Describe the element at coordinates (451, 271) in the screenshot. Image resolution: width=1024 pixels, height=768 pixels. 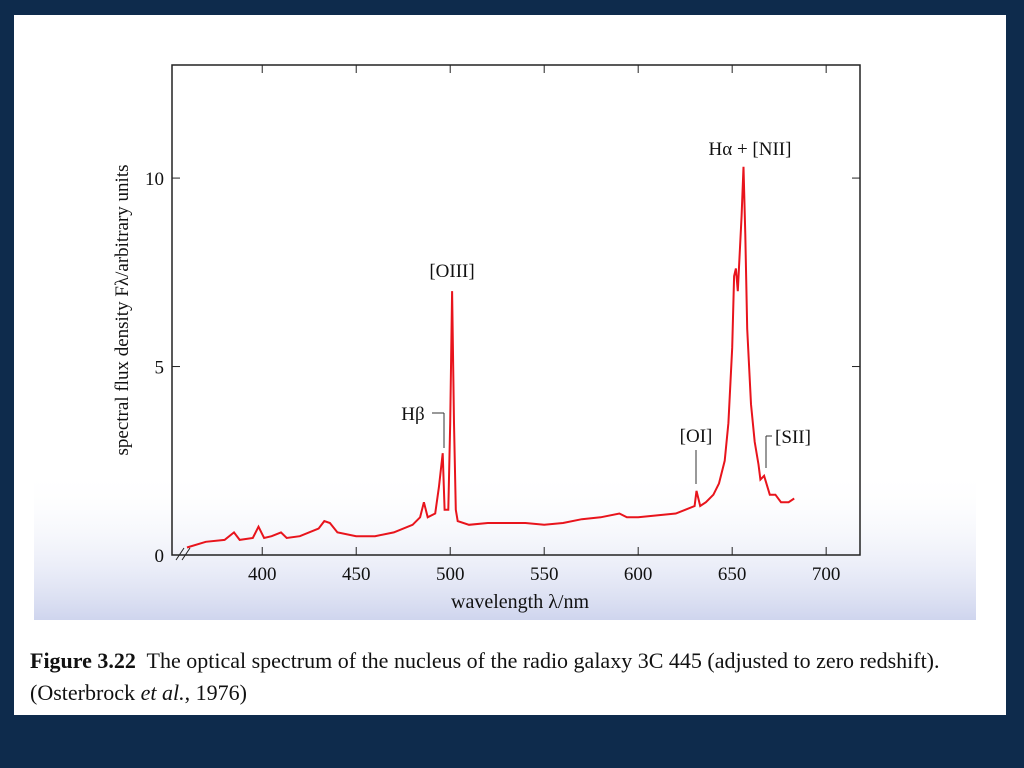
I see `peak-label: [OIII]` at that location.